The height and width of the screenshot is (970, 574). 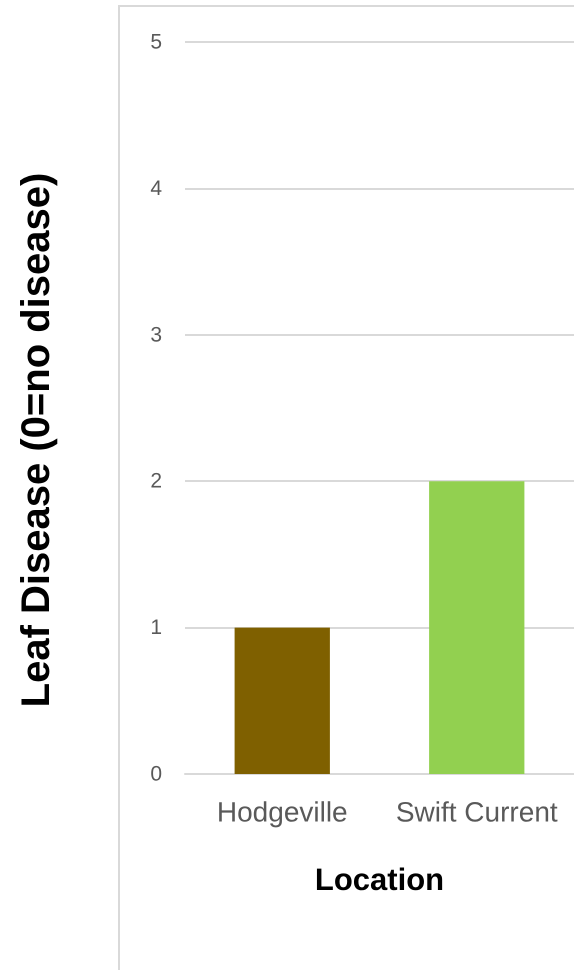 I want to click on y-tick-label: 4, so click(x=156, y=188).